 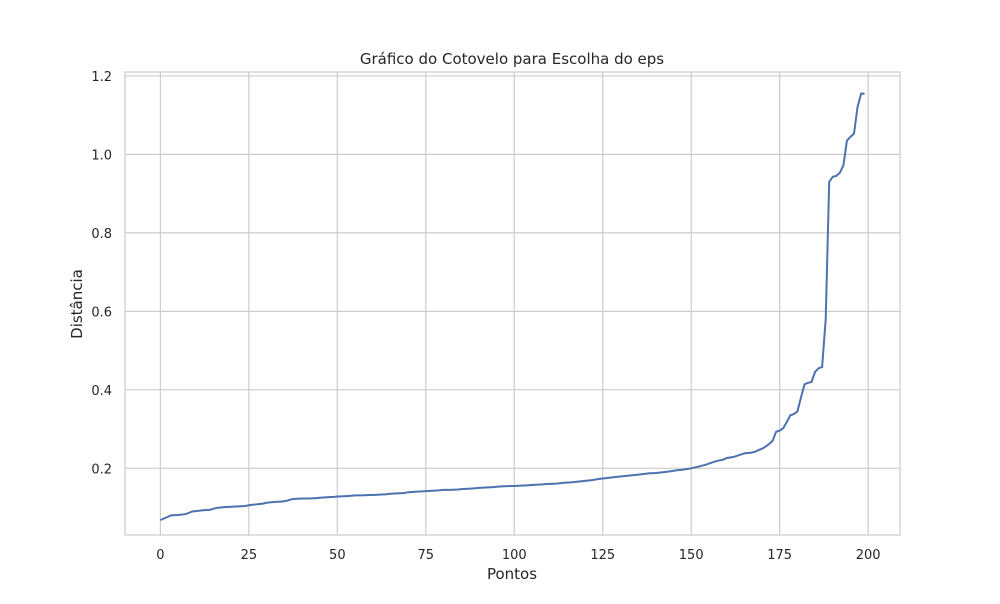 I want to click on x-tick-label: 75, so click(x=426, y=555).